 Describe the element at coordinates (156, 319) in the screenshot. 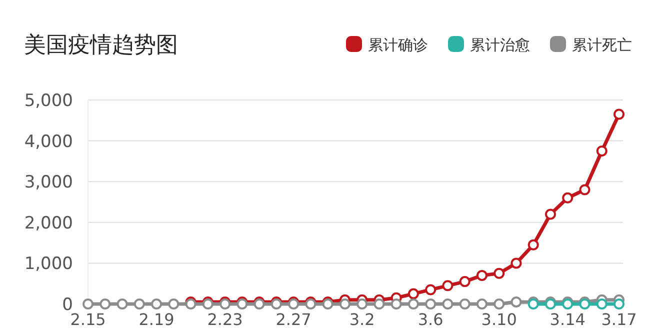

I see `x-tick-label: 2.19` at that location.